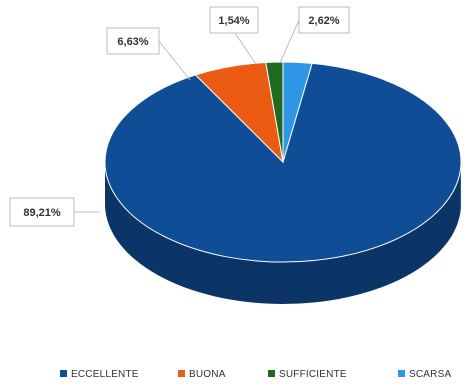  I want to click on data-label-scarsa: 2,62%, so click(323, 21).